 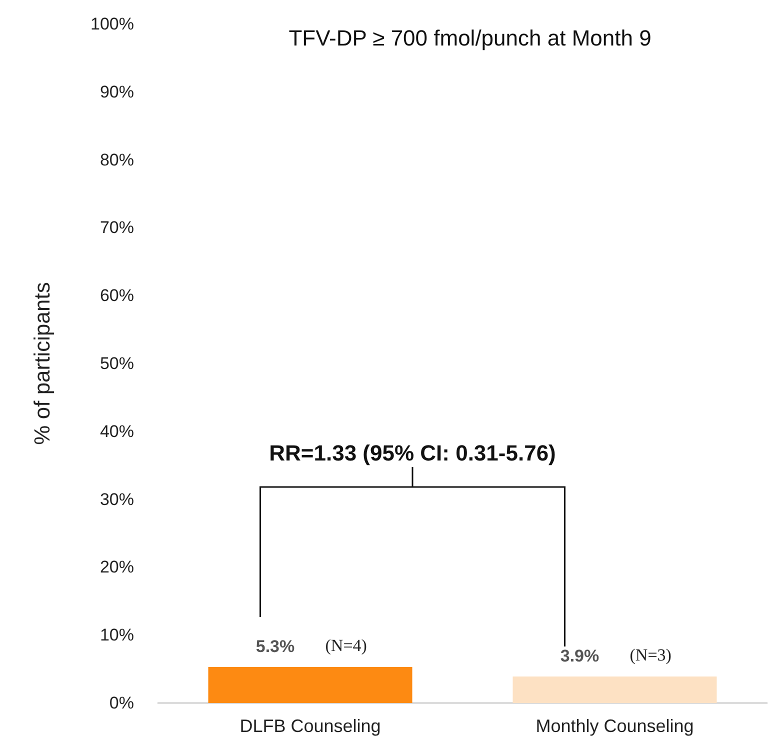 What do you see at coordinates (117, 499) in the screenshot?
I see `y-tick-label: 30%` at bounding box center [117, 499].